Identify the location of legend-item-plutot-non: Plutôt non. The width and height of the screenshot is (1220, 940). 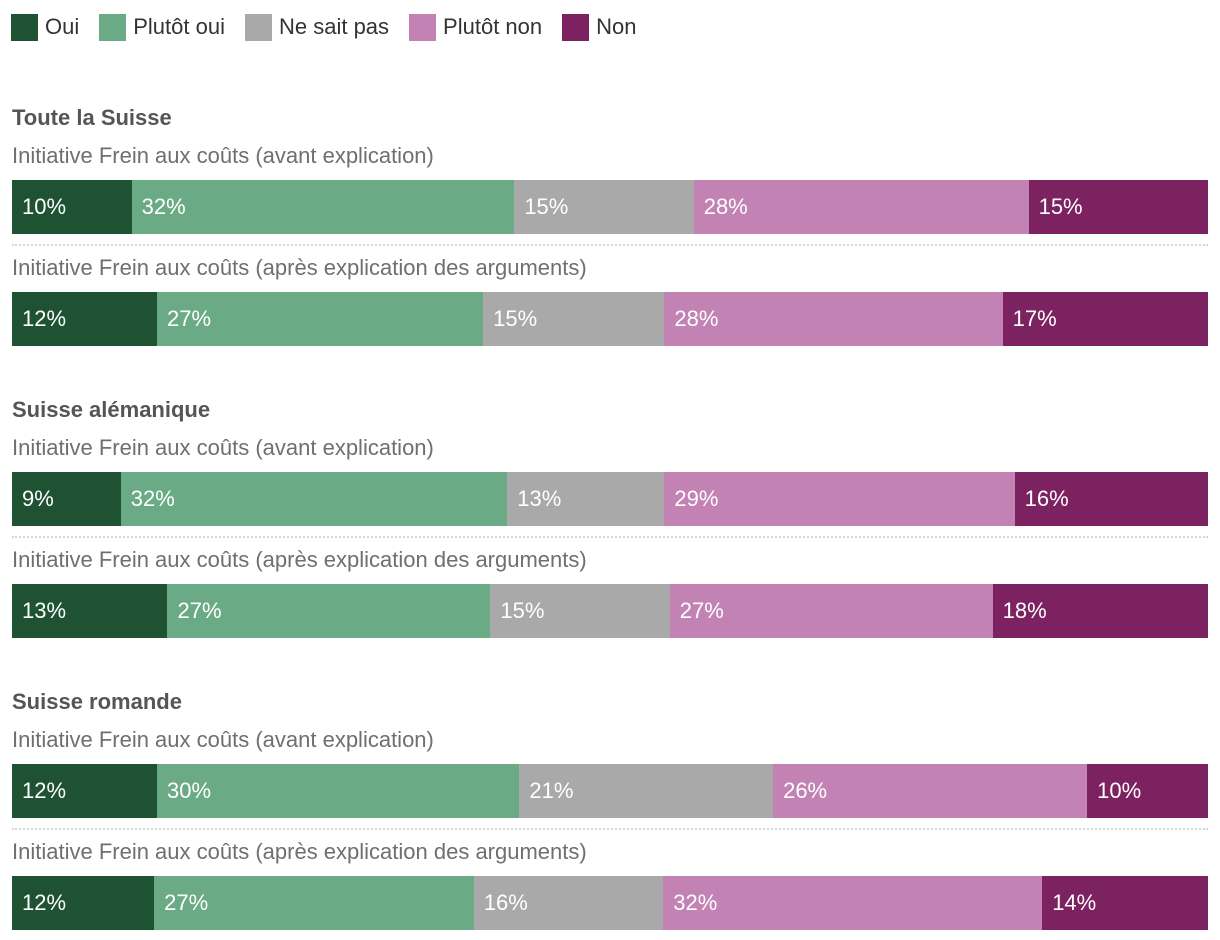
(476, 27).